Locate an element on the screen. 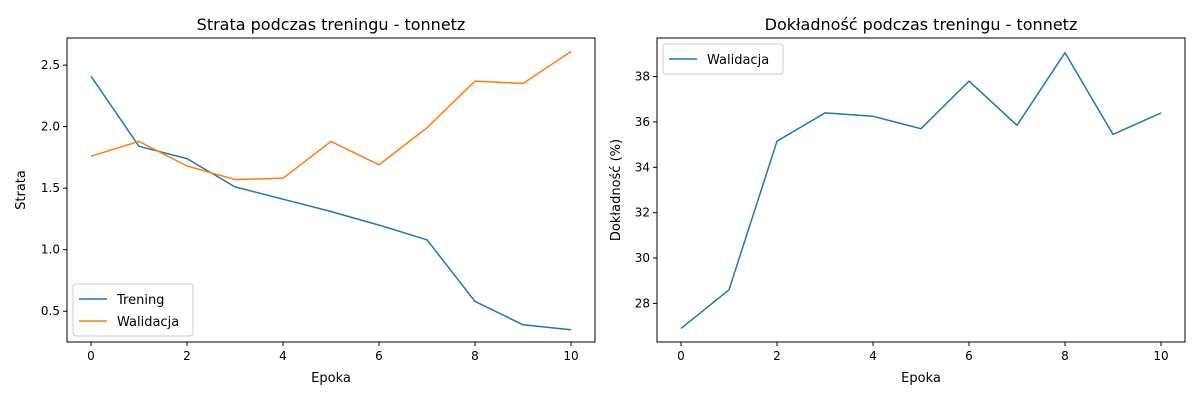 This screenshot has height=400, width=1200. y-tick-label: 0.5 is located at coordinates (50, 311).